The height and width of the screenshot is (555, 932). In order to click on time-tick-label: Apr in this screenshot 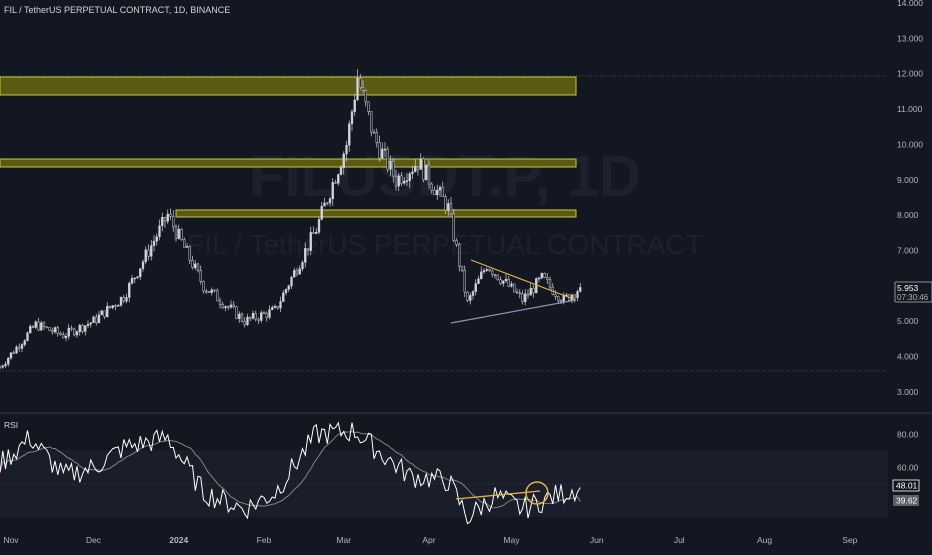, I will do `click(428, 540)`.